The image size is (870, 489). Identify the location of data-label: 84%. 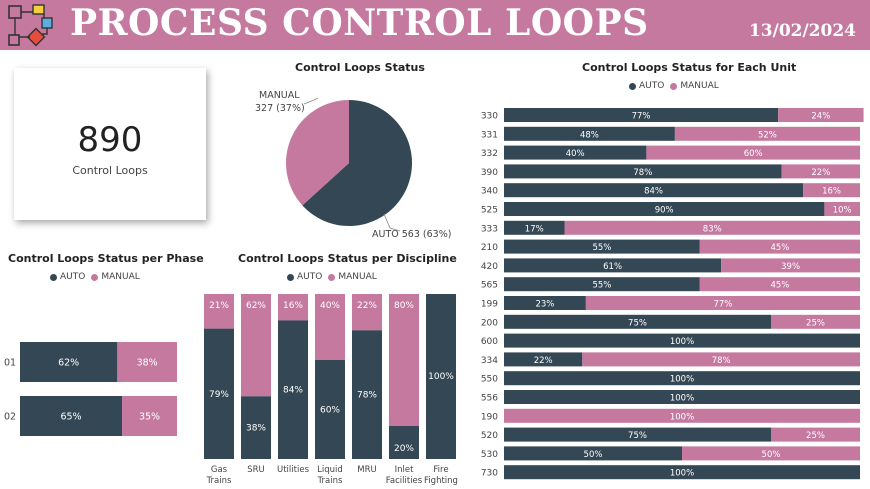
(653, 192).